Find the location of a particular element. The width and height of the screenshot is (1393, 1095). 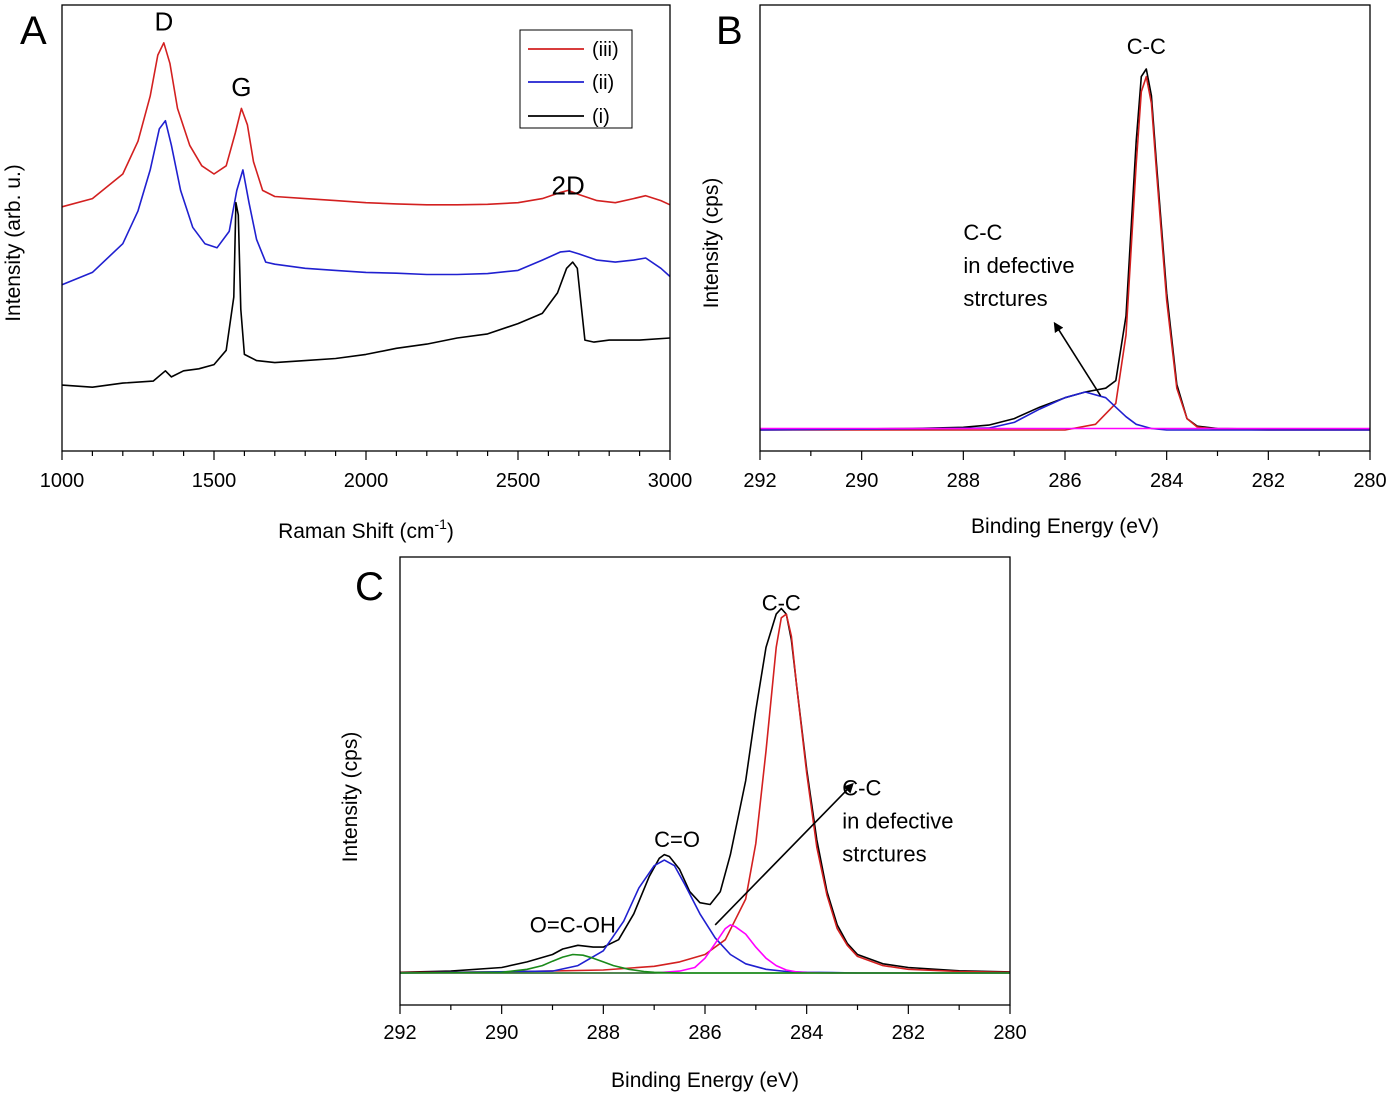

x-tick-label: 1500 is located at coordinates (214, 481).